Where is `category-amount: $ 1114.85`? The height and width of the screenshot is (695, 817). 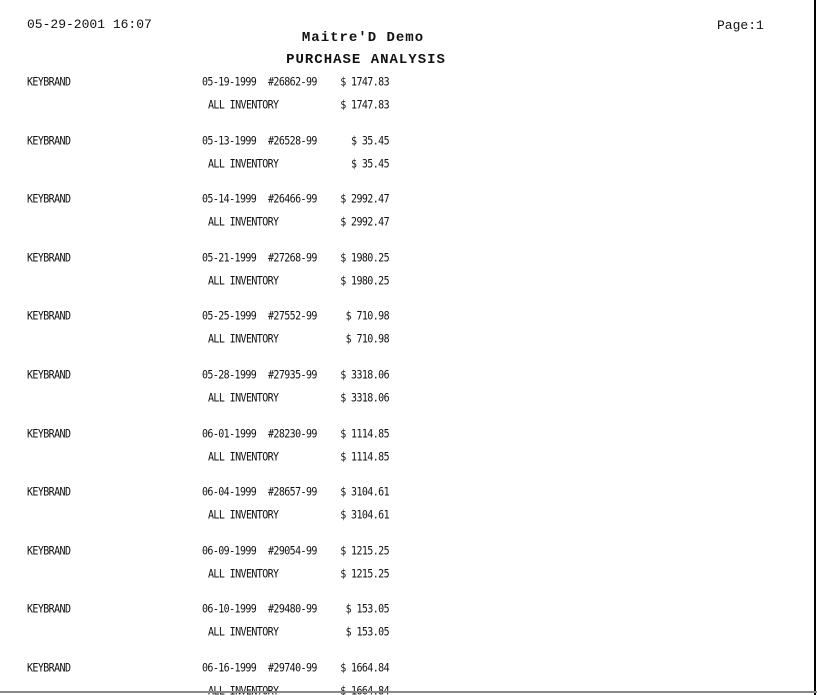
category-amount: $ 1114.85 is located at coordinates (364, 457).